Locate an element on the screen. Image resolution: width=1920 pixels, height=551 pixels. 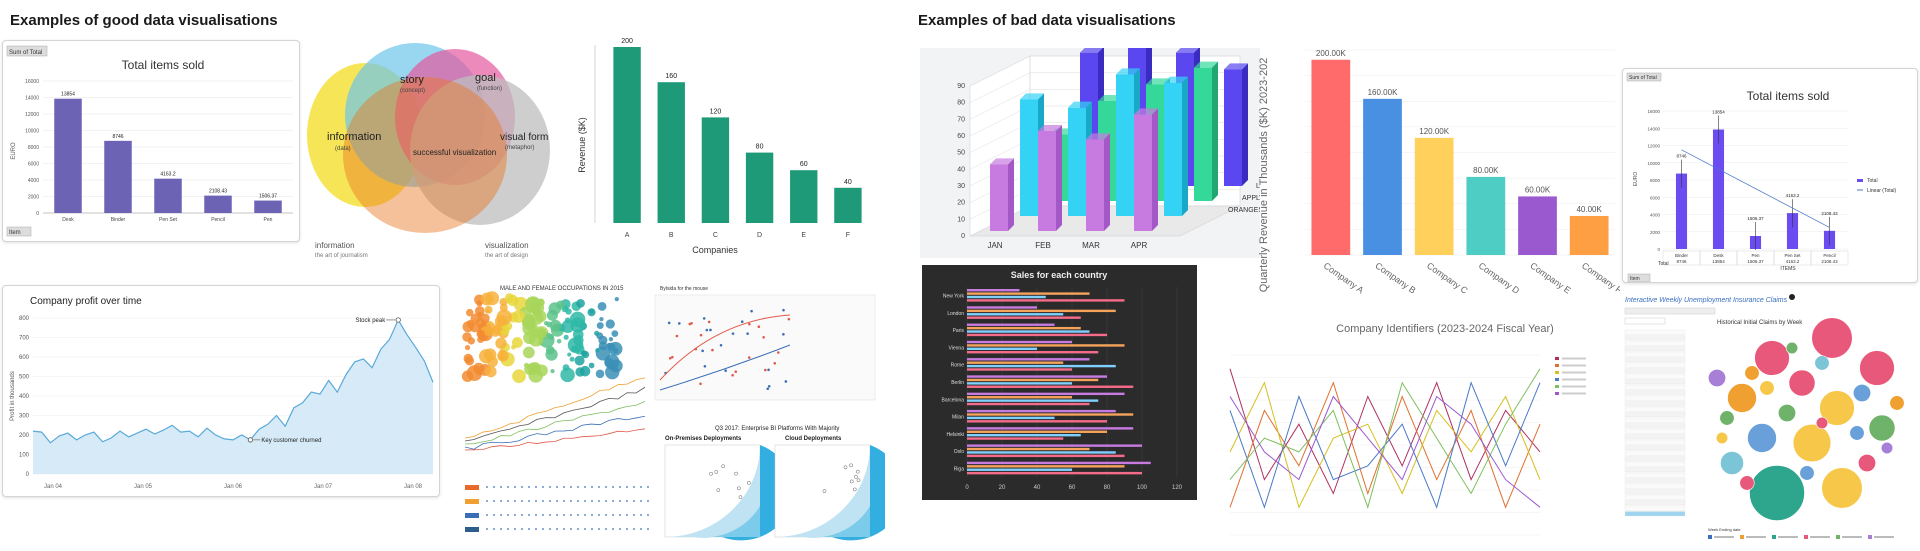
profit-ytick: 800 is located at coordinates (24, 319).